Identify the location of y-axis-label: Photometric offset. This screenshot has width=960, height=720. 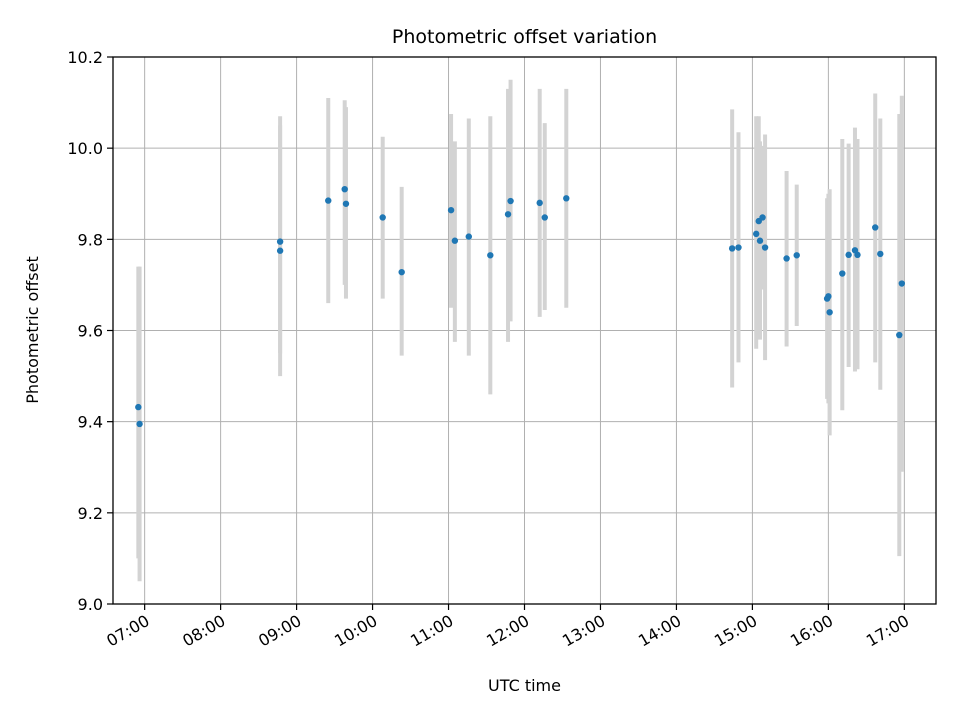
(32, 330).